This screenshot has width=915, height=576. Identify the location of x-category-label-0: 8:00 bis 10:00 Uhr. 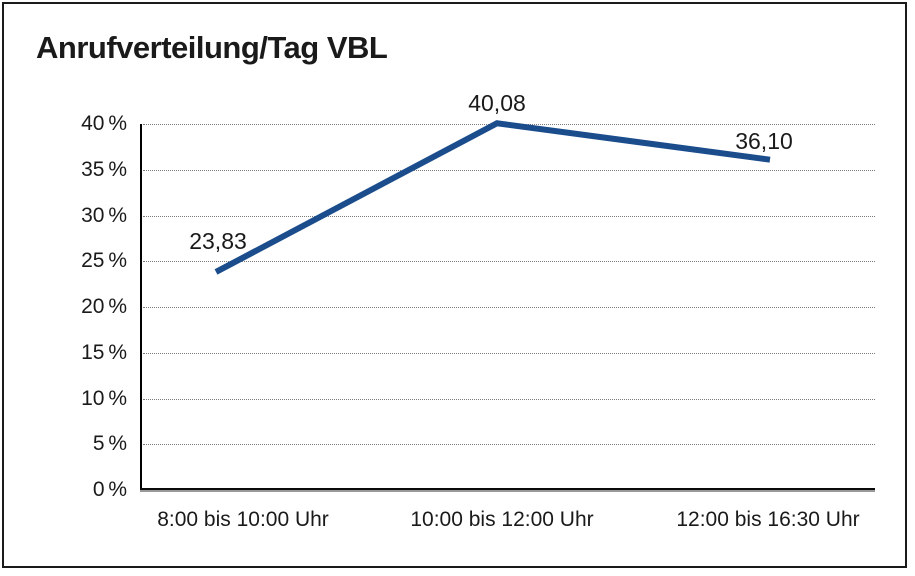
(243, 519).